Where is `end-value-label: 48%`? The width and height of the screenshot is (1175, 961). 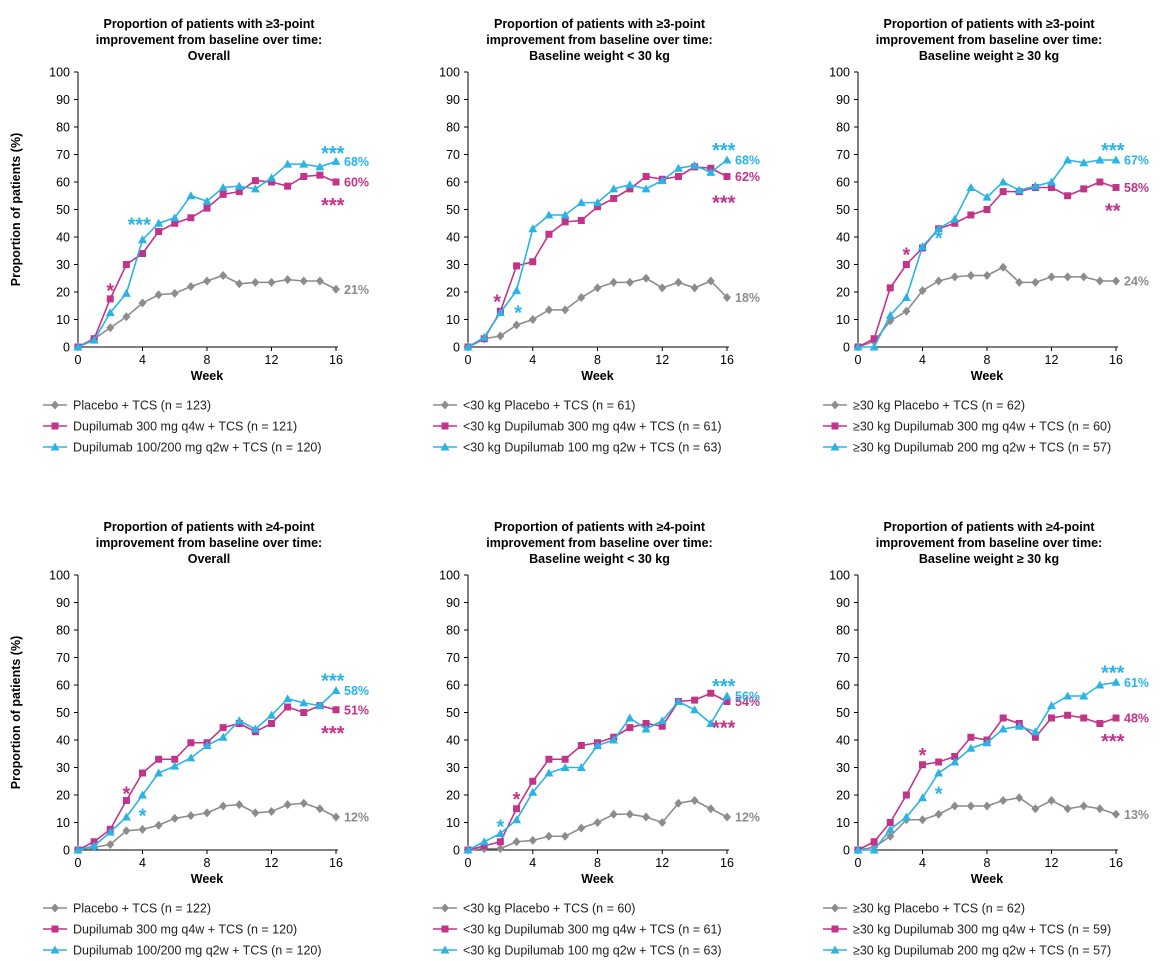 end-value-label: 48% is located at coordinates (1136, 719).